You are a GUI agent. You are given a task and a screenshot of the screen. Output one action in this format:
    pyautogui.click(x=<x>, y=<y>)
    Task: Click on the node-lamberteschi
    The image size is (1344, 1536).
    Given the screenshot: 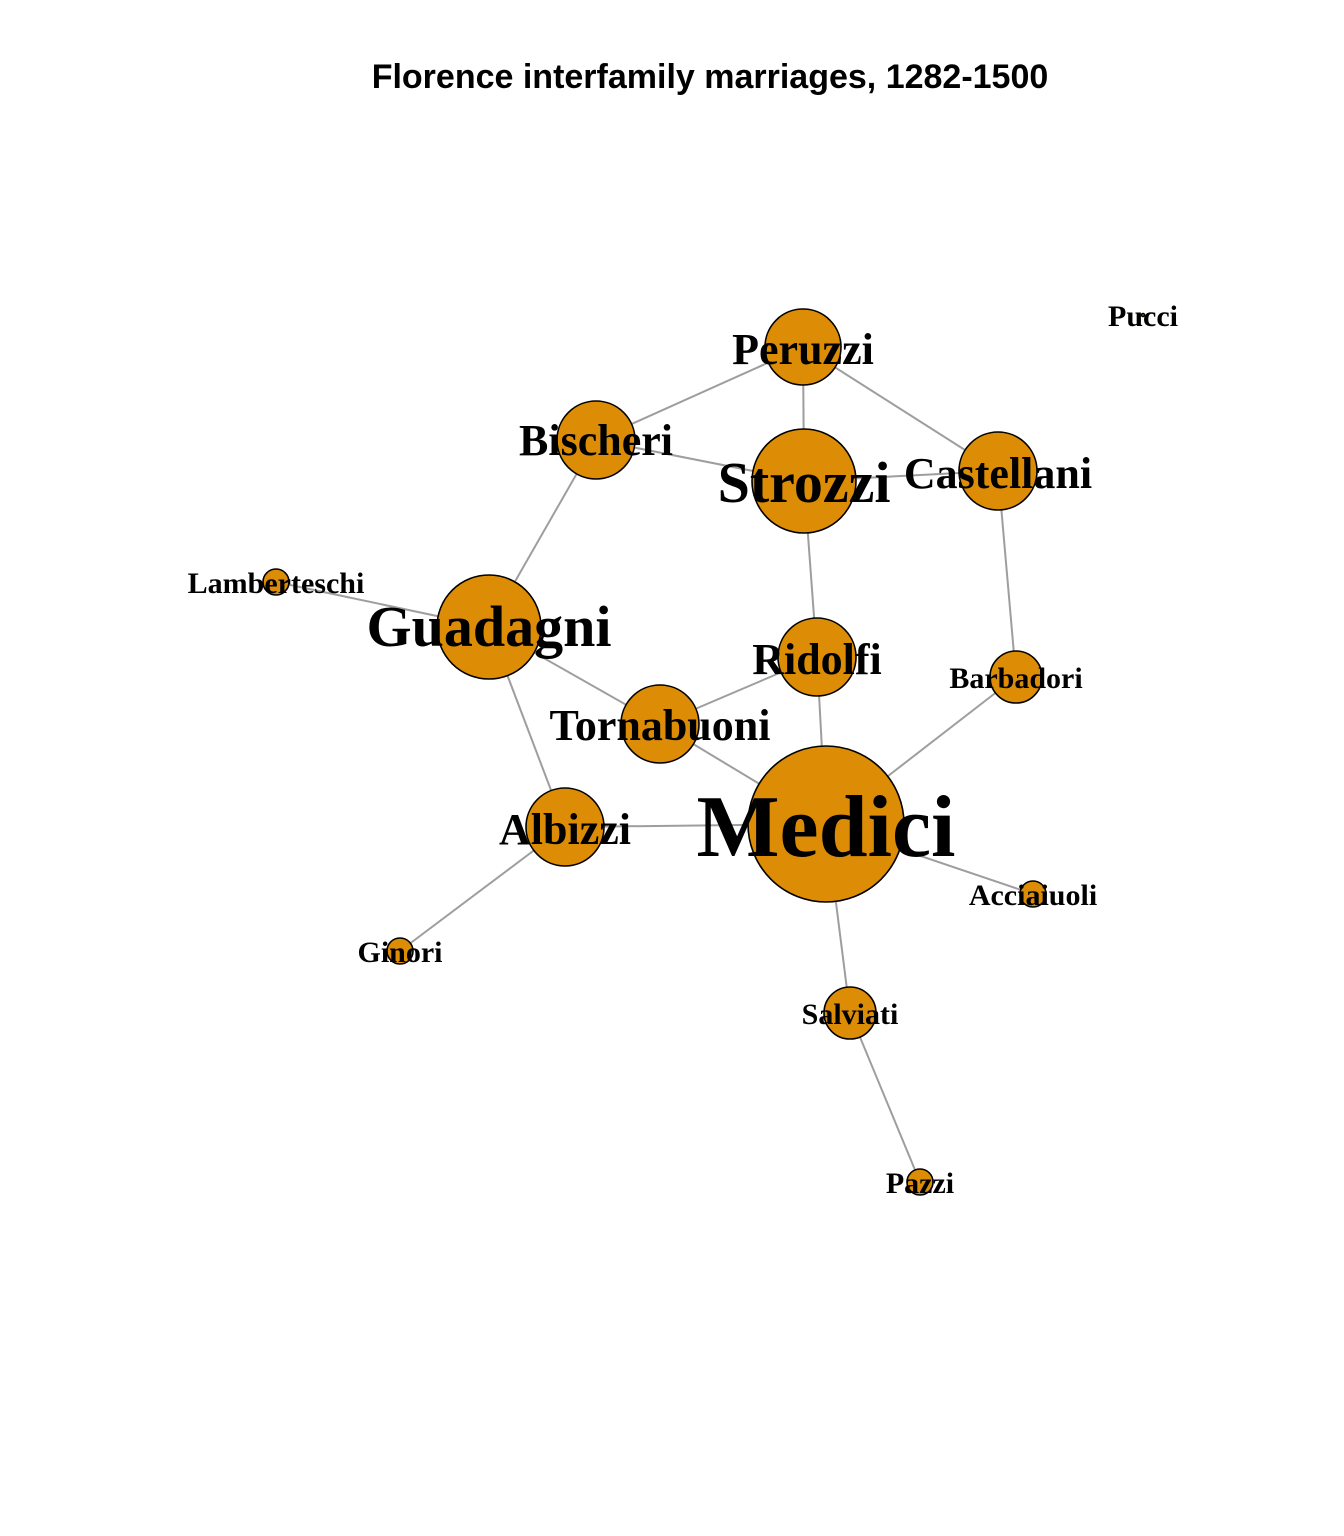 What is the action you would take?
    pyautogui.click(x=276, y=582)
    